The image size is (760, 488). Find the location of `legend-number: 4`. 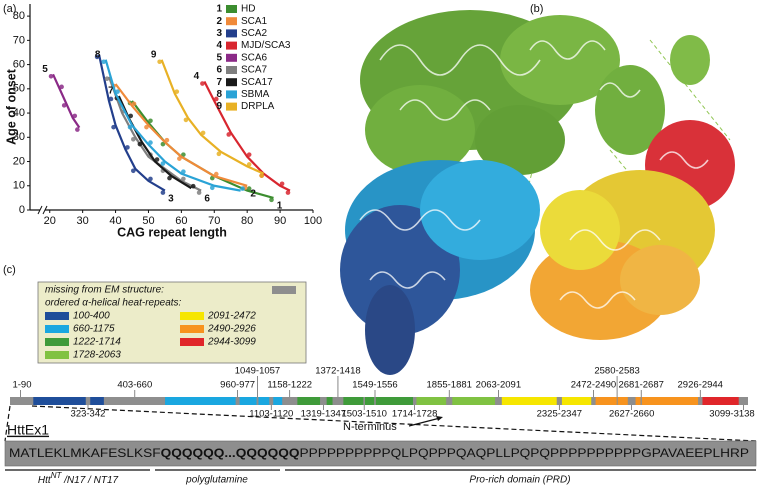

legend-number: 4 is located at coordinates (219, 45).